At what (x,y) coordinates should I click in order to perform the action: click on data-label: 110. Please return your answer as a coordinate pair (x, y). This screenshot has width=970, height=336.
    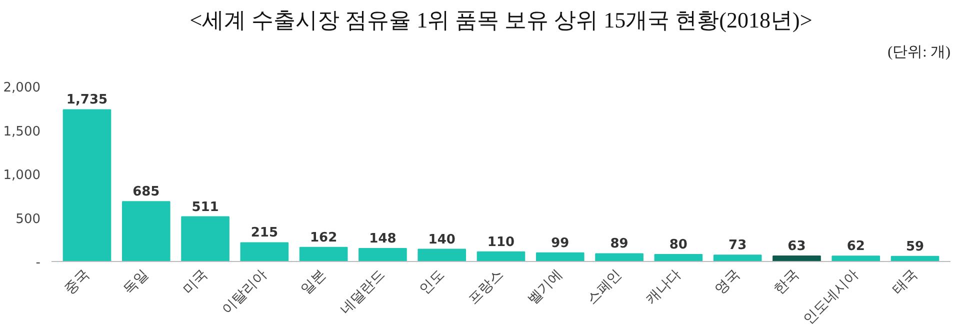
    Looking at the image, I should click on (501, 242).